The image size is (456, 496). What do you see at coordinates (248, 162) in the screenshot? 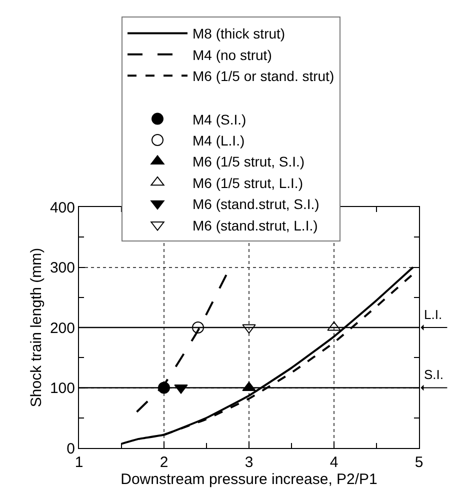
I see `legend-label: M6 (1/5 strut, S.I.)` at bounding box center [248, 162].